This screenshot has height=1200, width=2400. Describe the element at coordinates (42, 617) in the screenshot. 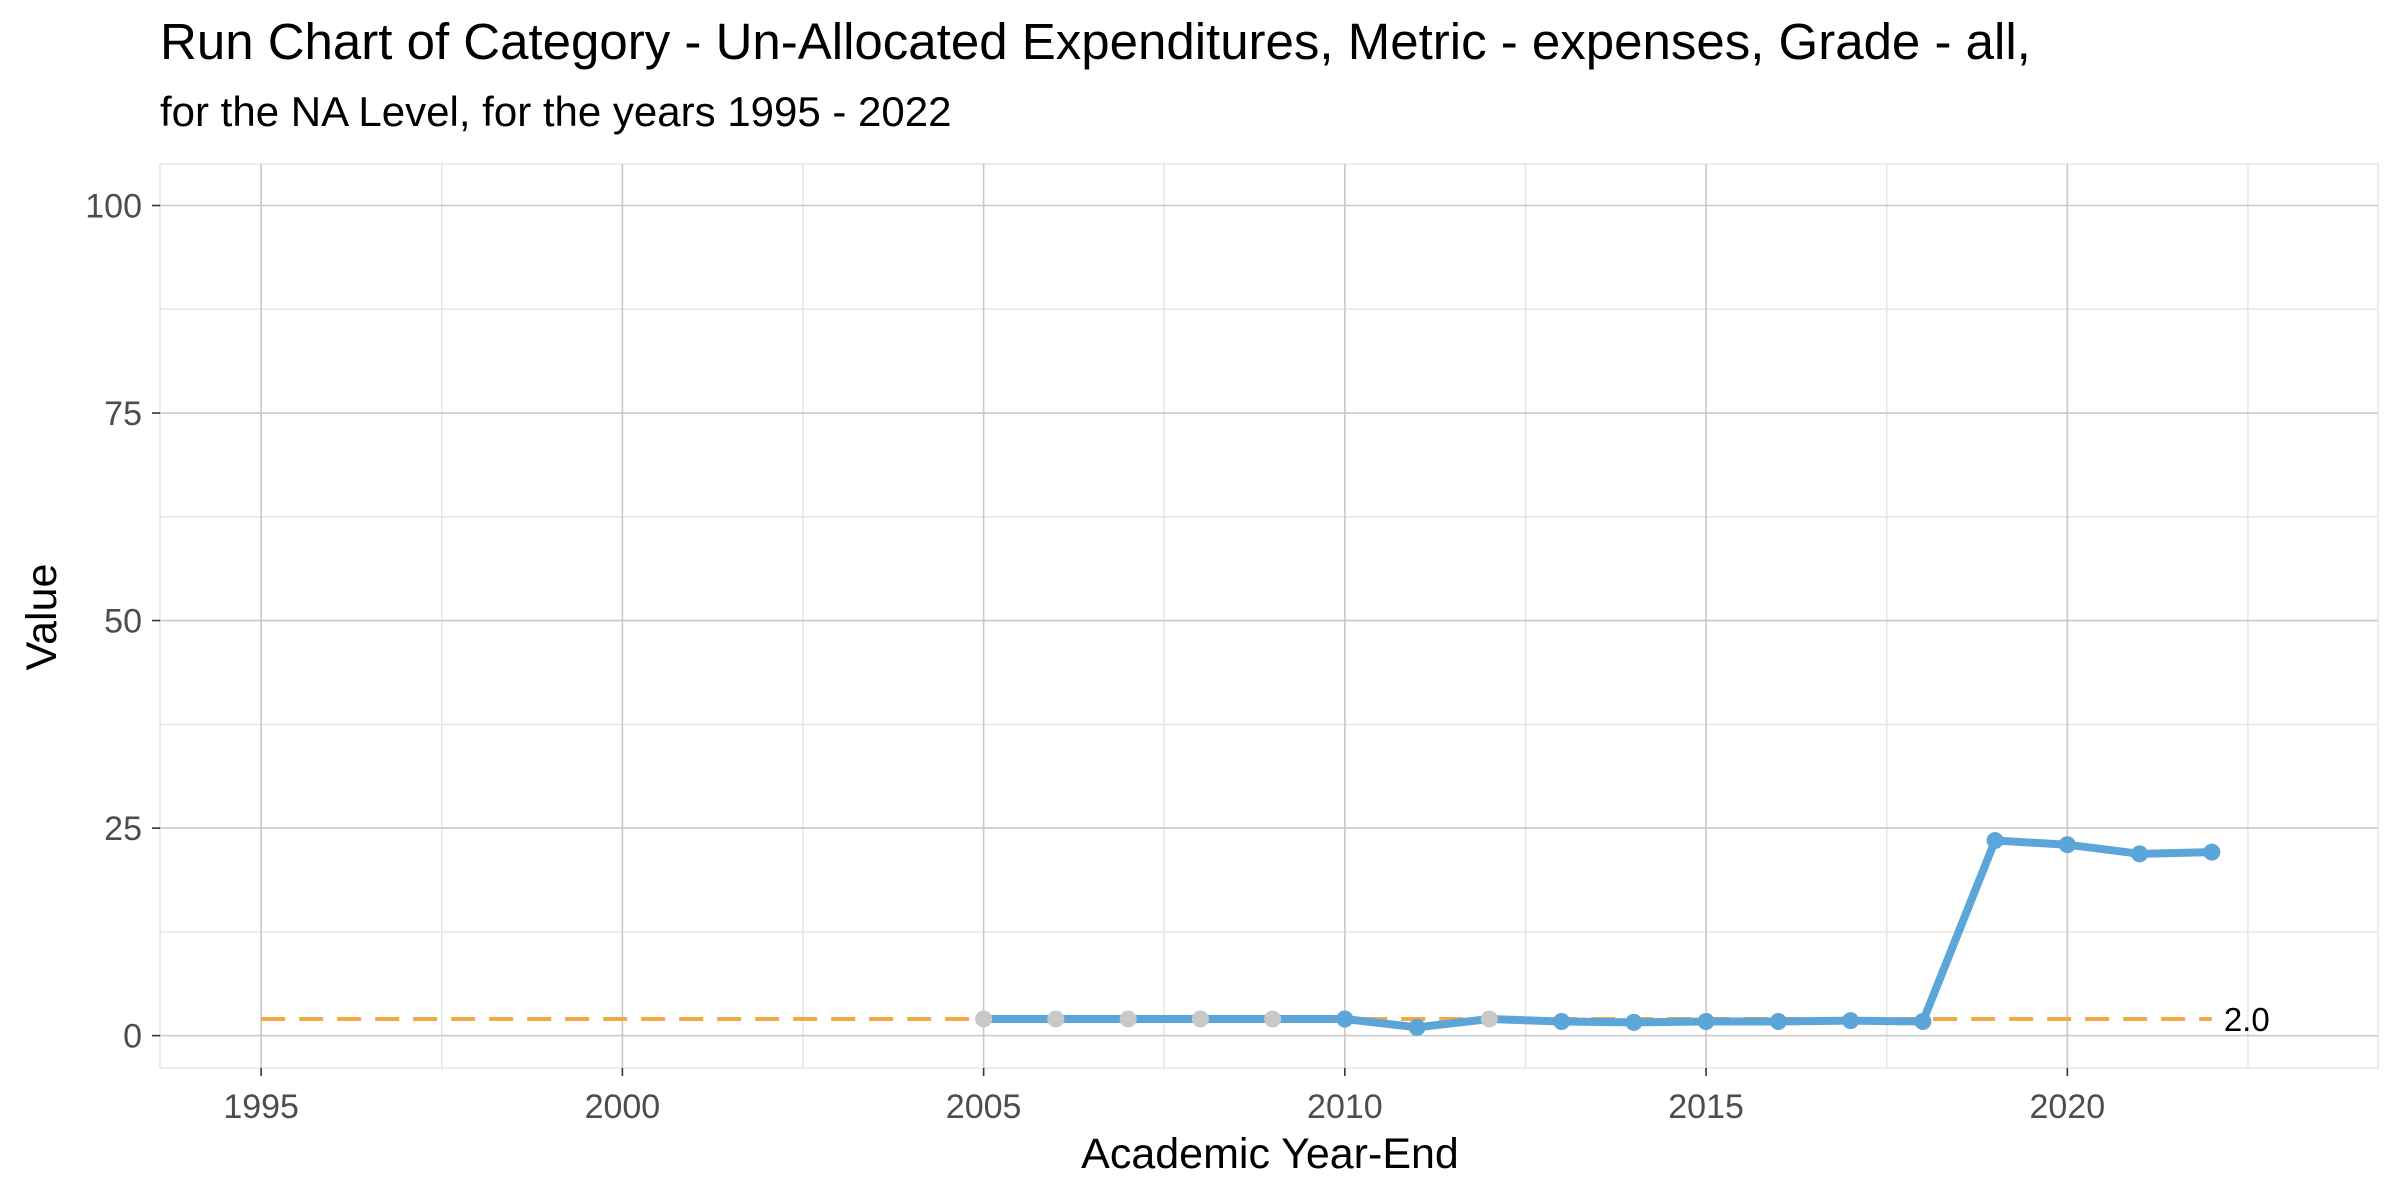

I see `y-axis-title: Value` at that location.